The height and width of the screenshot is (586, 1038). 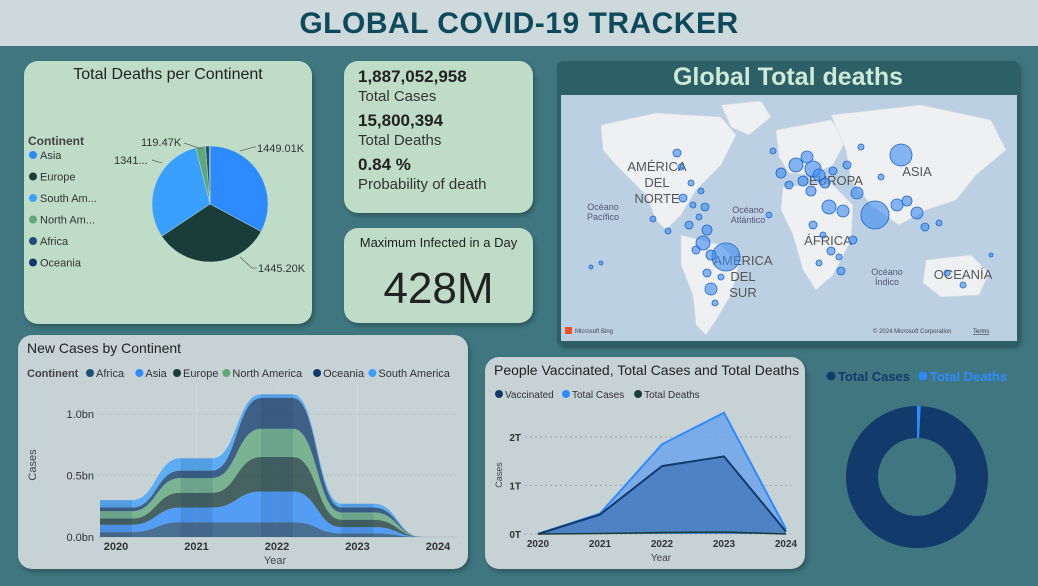 I want to click on area-band-asia, so click(x=277, y=514).